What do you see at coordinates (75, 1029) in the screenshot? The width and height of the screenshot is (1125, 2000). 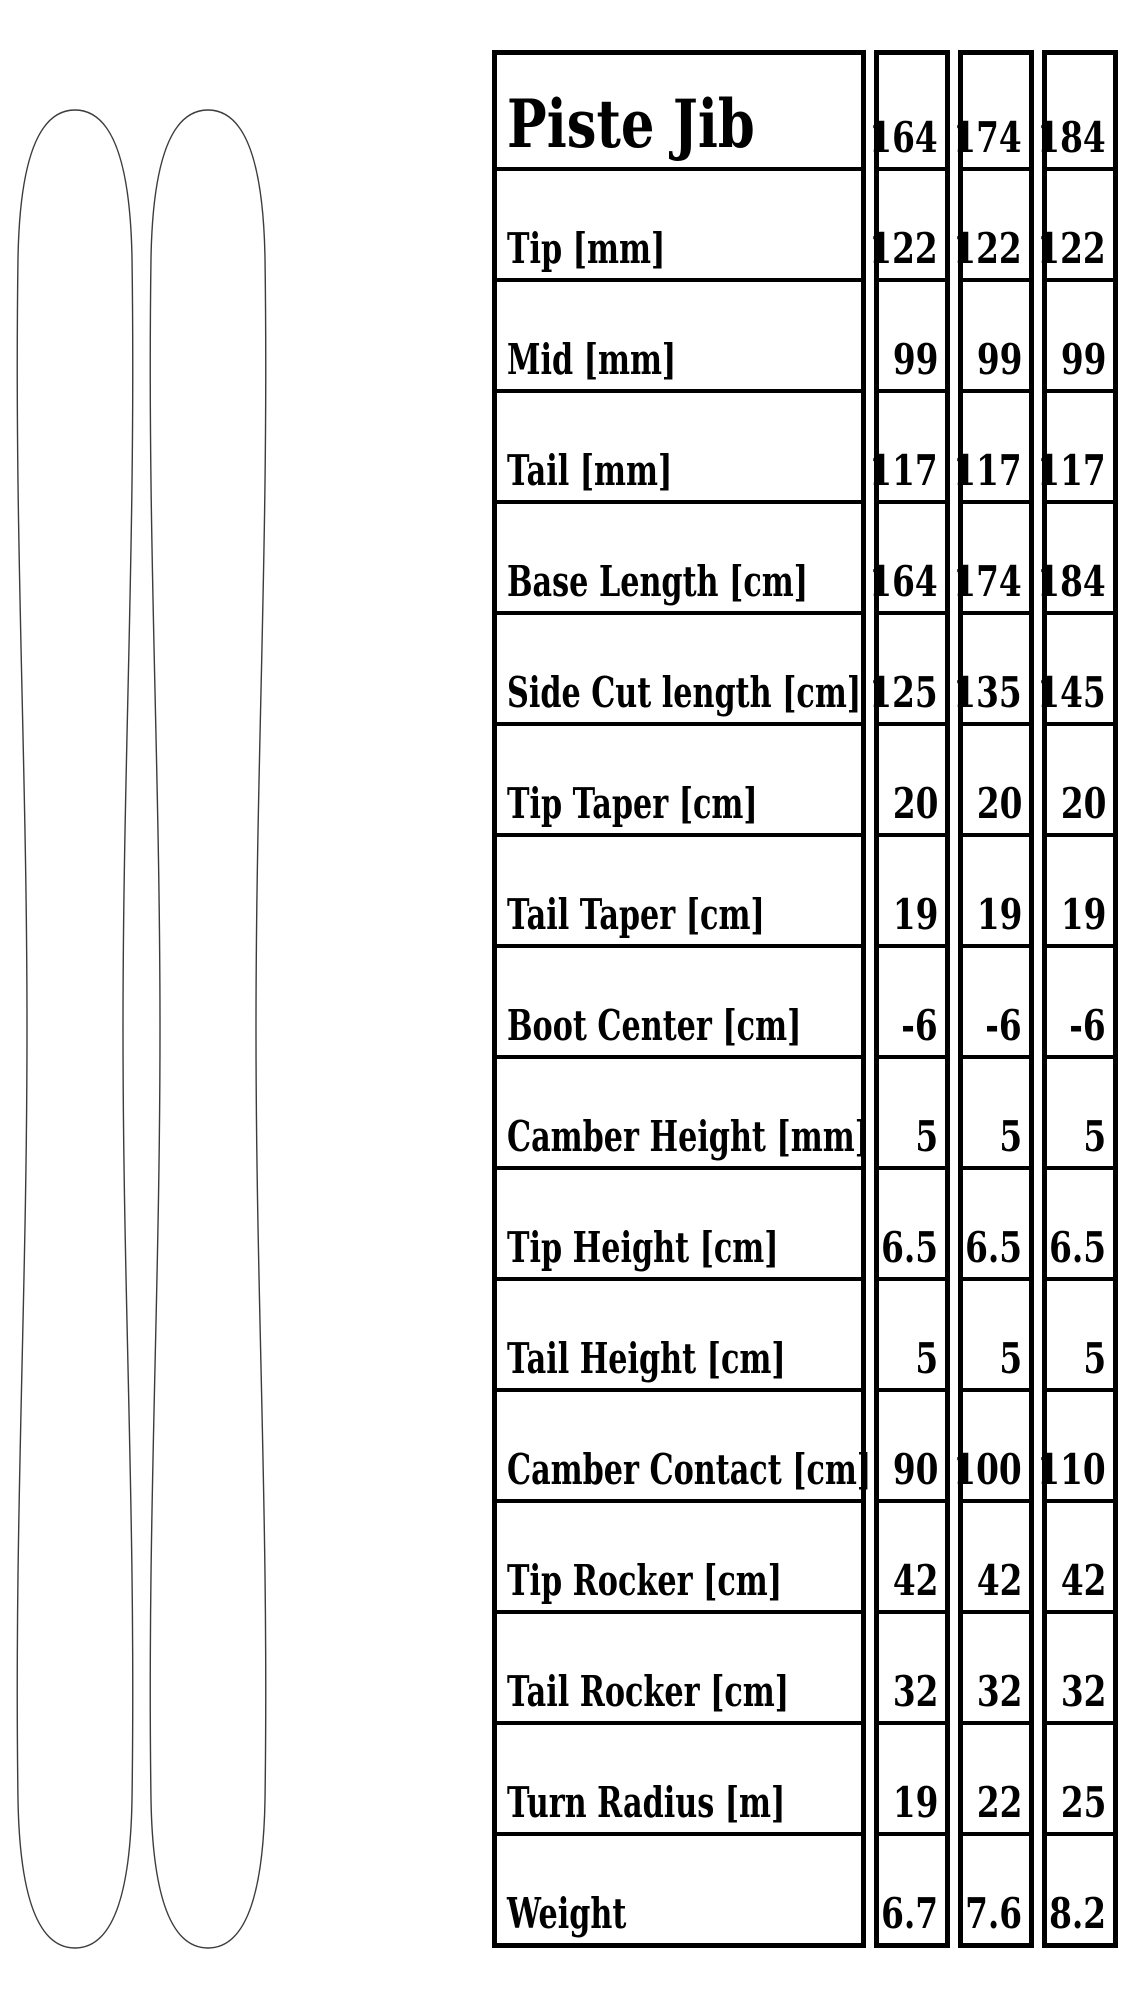 I see `ski-left-outline-icon` at bounding box center [75, 1029].